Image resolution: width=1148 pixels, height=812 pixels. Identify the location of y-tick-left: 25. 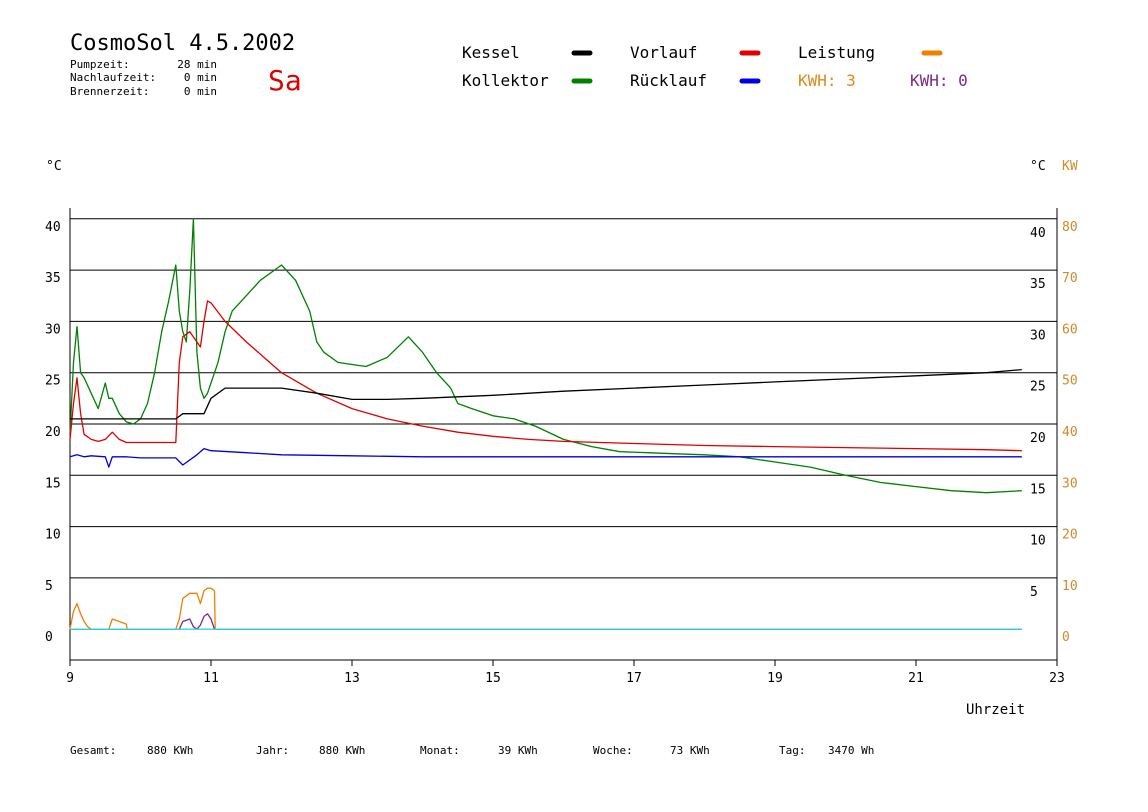
(53, 381).